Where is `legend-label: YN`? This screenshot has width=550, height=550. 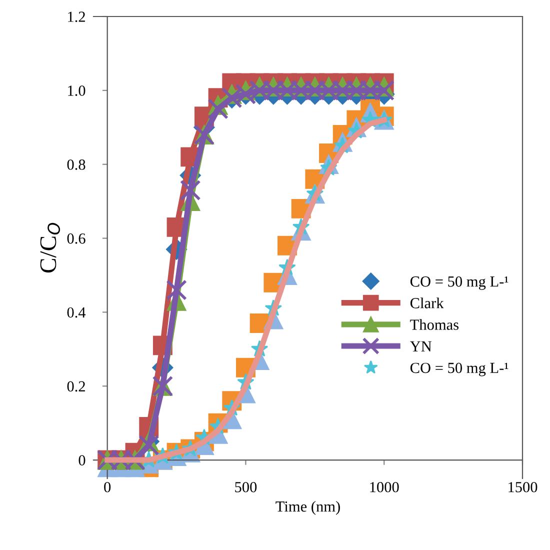 legend-label: YN is located at coordinates (421, 346).